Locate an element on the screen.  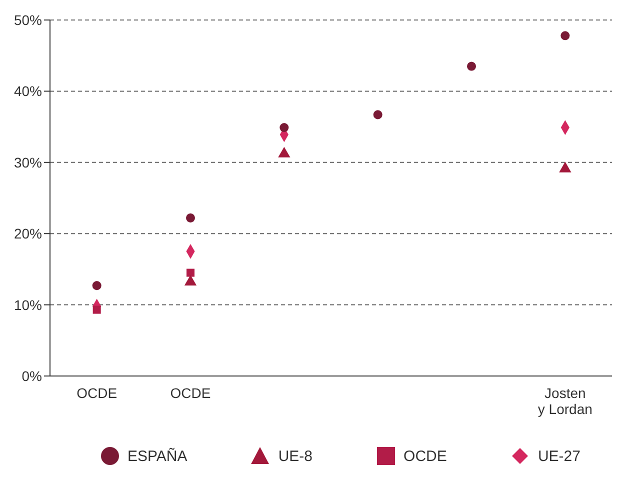
legend-label: ESPAÑA is located at coordinates (157, 456).